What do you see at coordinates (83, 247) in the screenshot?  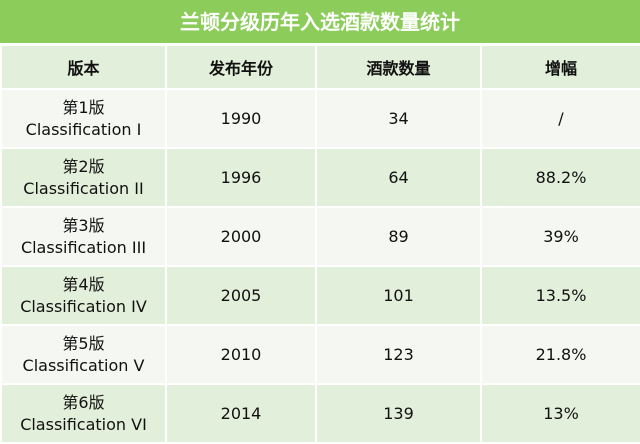 I see `classification-name: Classification III` at bounding box center [83, 247].